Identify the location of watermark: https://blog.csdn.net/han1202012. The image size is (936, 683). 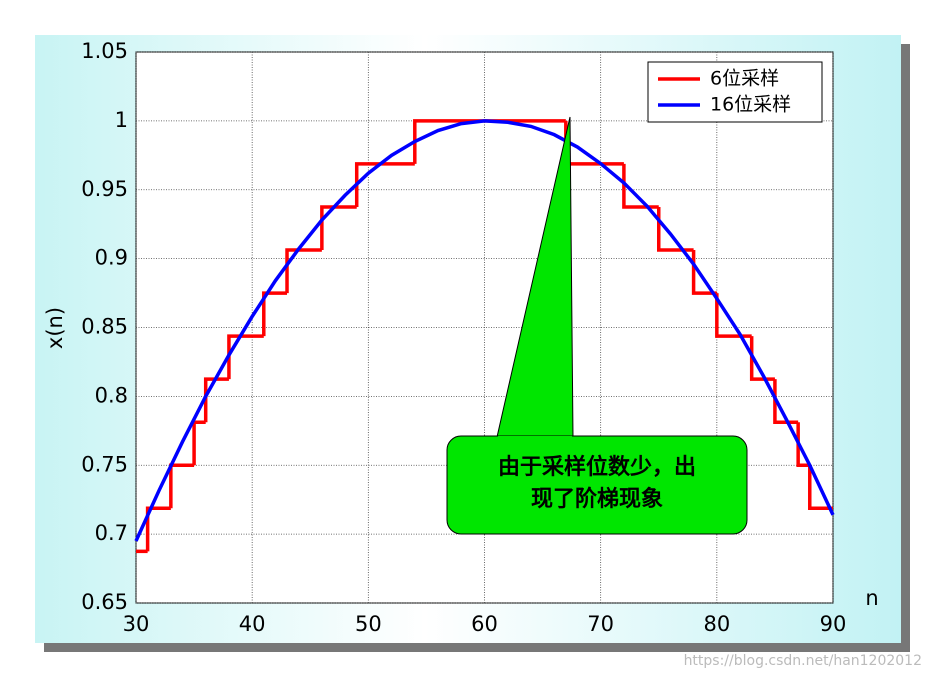
(803, 661).